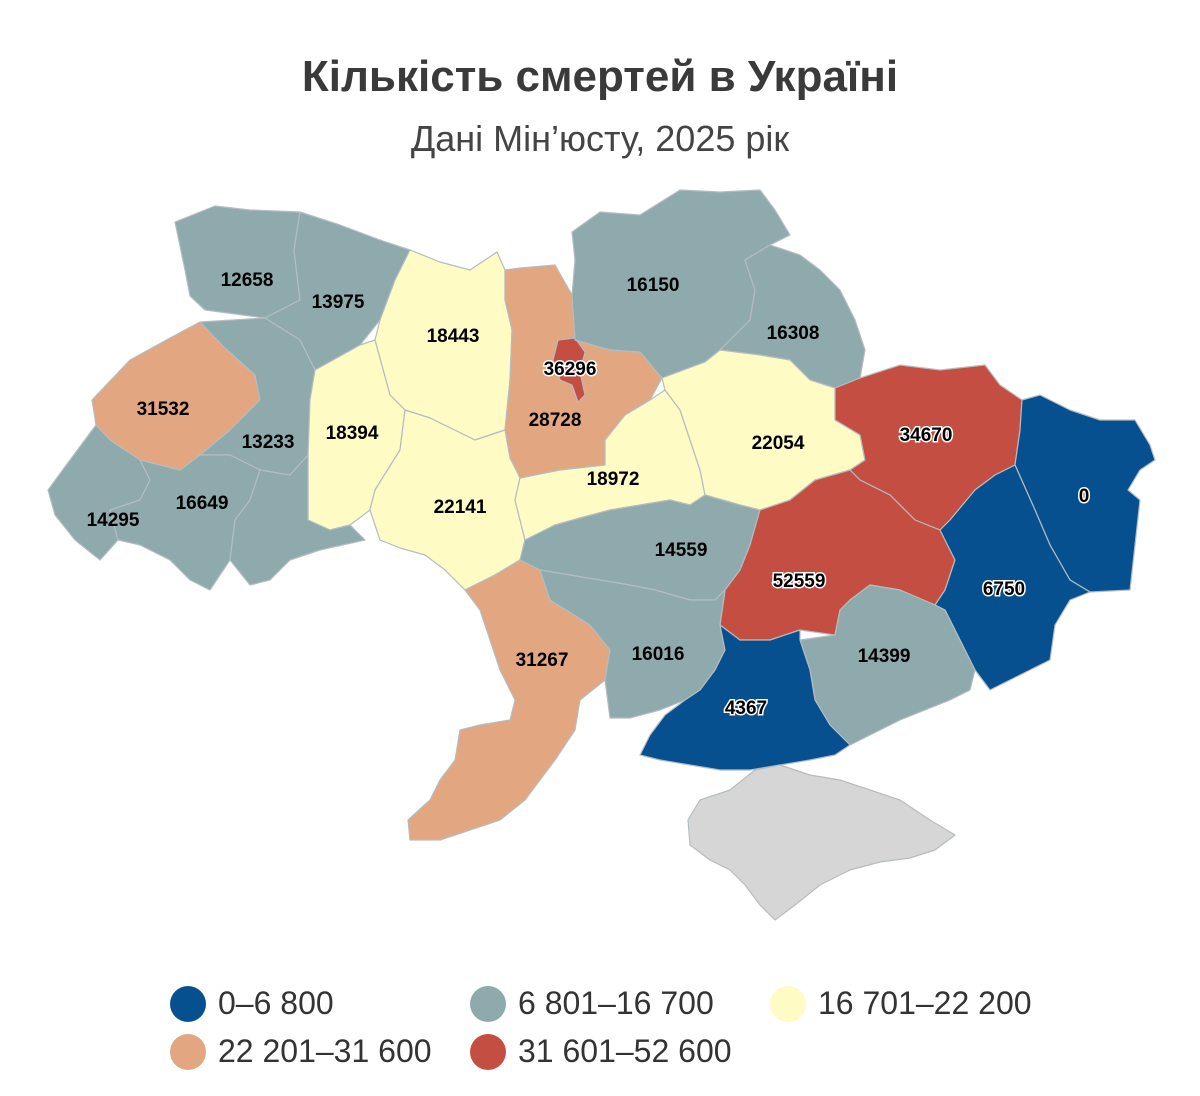 The image size is (1200, 1096). What do you see at coordinates (268, 442) in the screenshot?
I see `region-label-ternopil: 13233` at bounding box center [268, 442].